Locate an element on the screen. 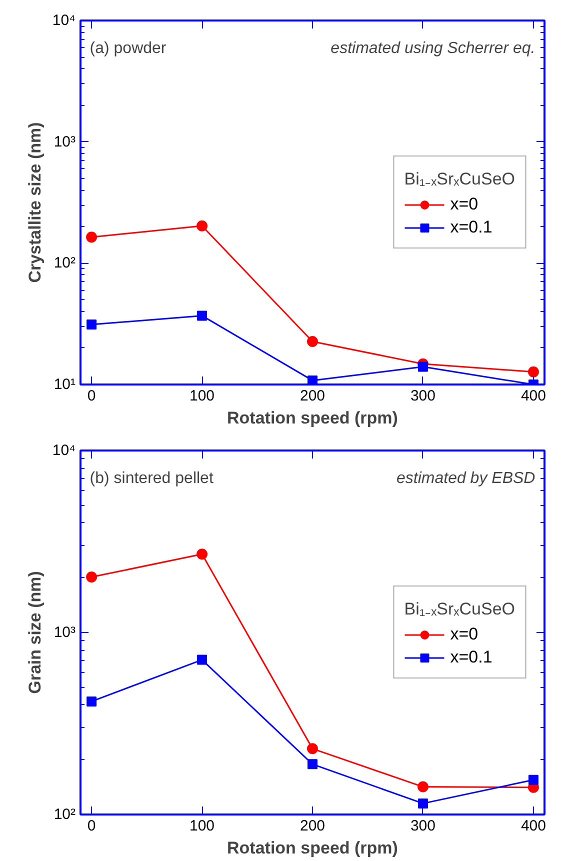 This screenshot has height=861, width=564. annotation: (a) powder is located at coordinates (128, 48).